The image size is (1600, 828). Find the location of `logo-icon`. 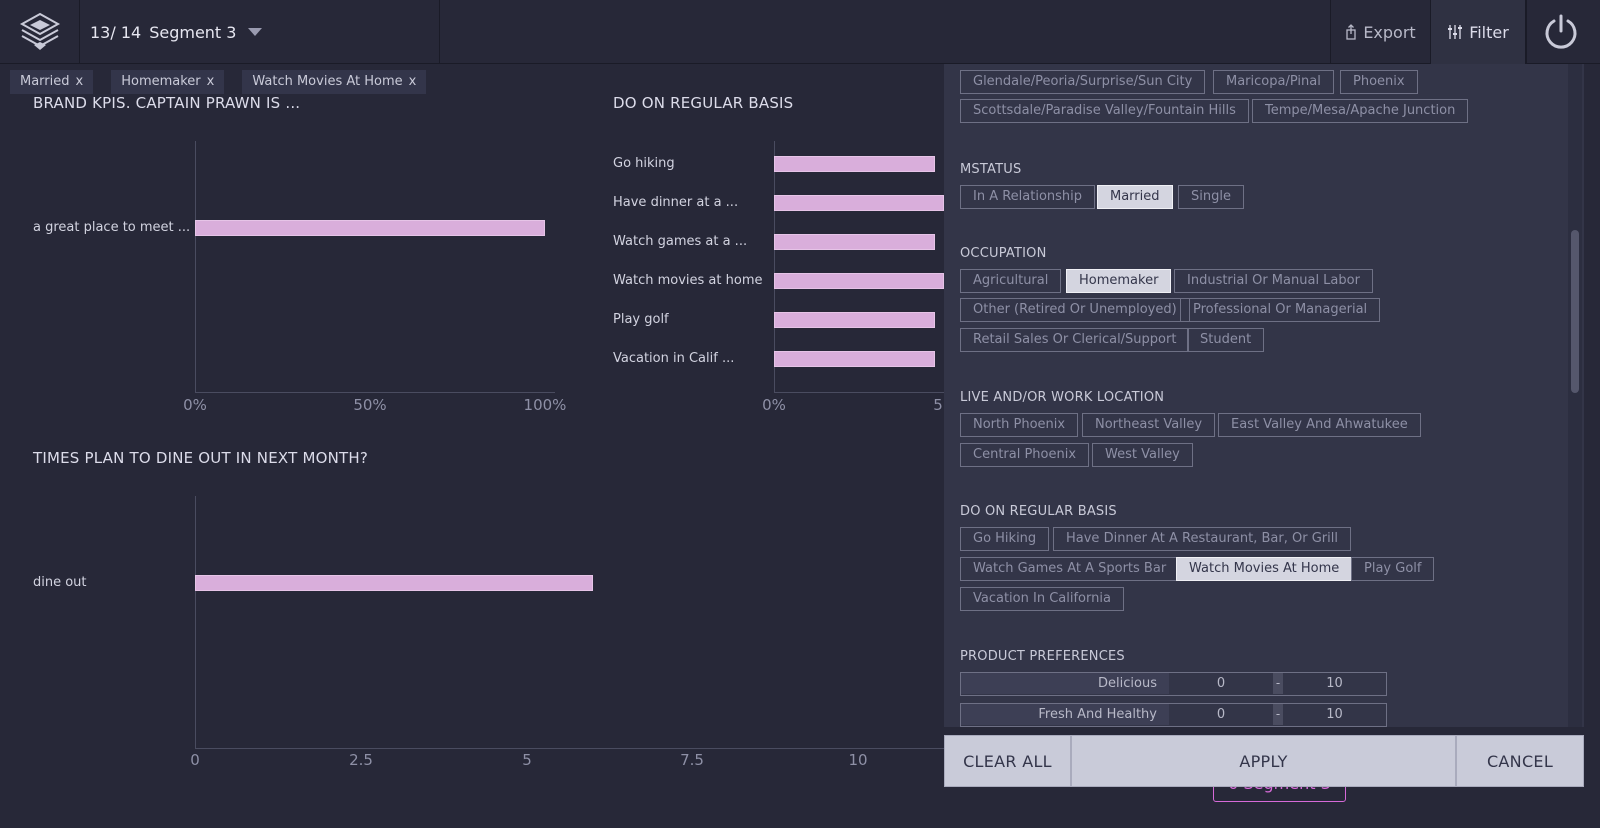

logo-icon is located at coordinates (39, 31).